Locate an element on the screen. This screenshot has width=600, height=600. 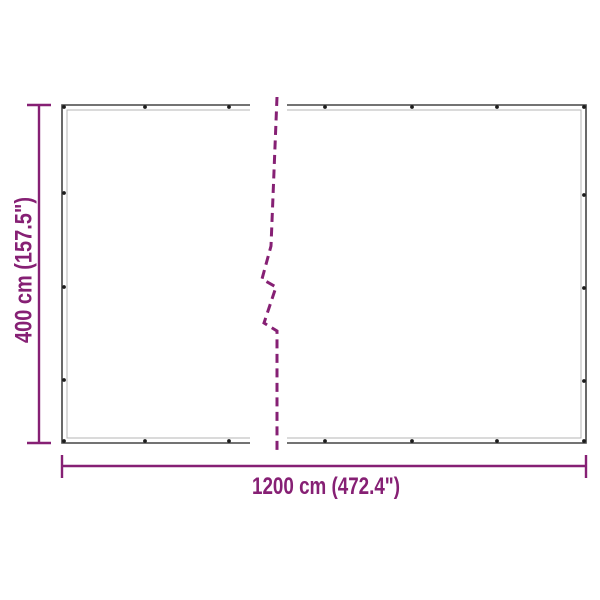
width-dimension: 1200 cm (472.4") is located at coordinates (324, 477).